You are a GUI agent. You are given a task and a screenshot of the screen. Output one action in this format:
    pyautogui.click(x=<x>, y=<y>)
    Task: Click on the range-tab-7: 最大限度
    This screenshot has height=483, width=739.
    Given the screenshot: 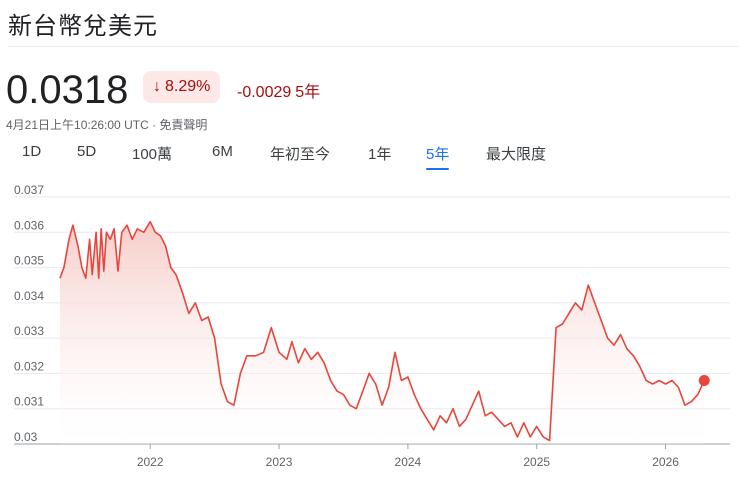 What is the action you would take?
    pyautogui.click(x=516, y=154)
    